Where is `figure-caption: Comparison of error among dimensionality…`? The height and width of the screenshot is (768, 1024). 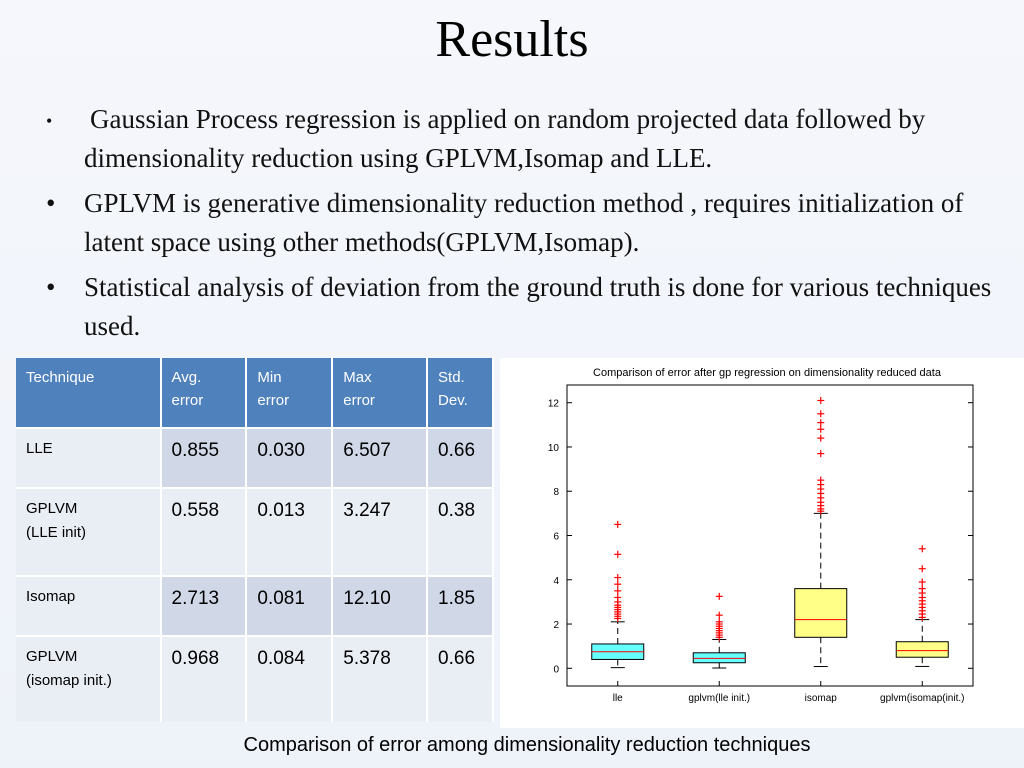 figure-caption: Comparison of error among dimensionality… is located at coordinates (527, 745).